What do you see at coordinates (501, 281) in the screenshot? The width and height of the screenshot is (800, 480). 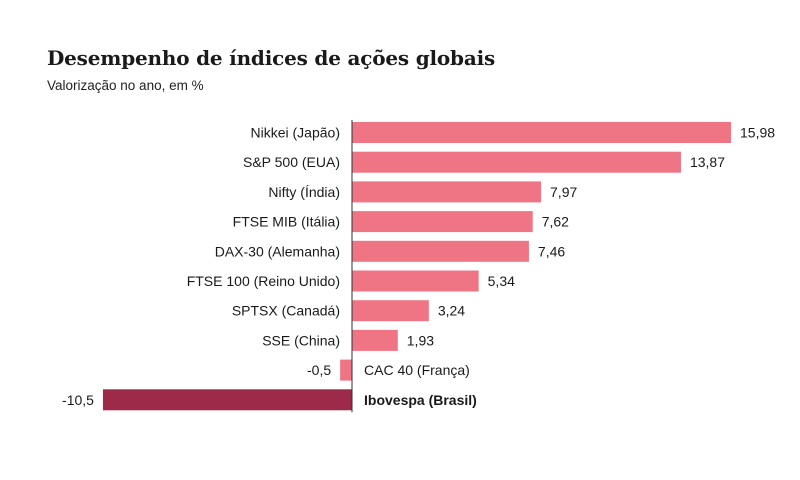 I see `data-label: 5,34` at bounding box center [501, 281].